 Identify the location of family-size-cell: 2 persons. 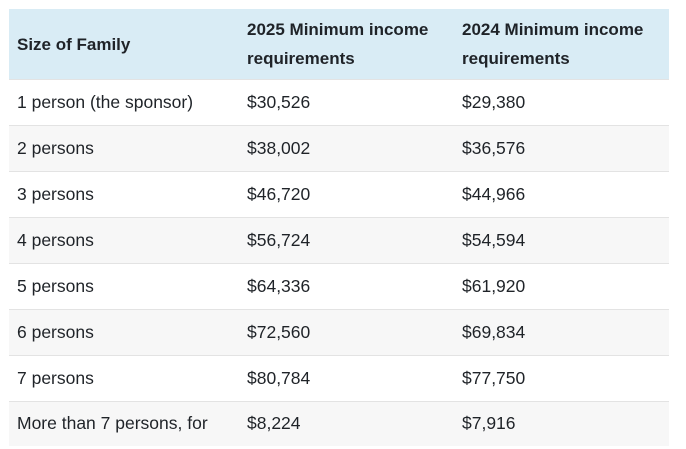
(124, 148).